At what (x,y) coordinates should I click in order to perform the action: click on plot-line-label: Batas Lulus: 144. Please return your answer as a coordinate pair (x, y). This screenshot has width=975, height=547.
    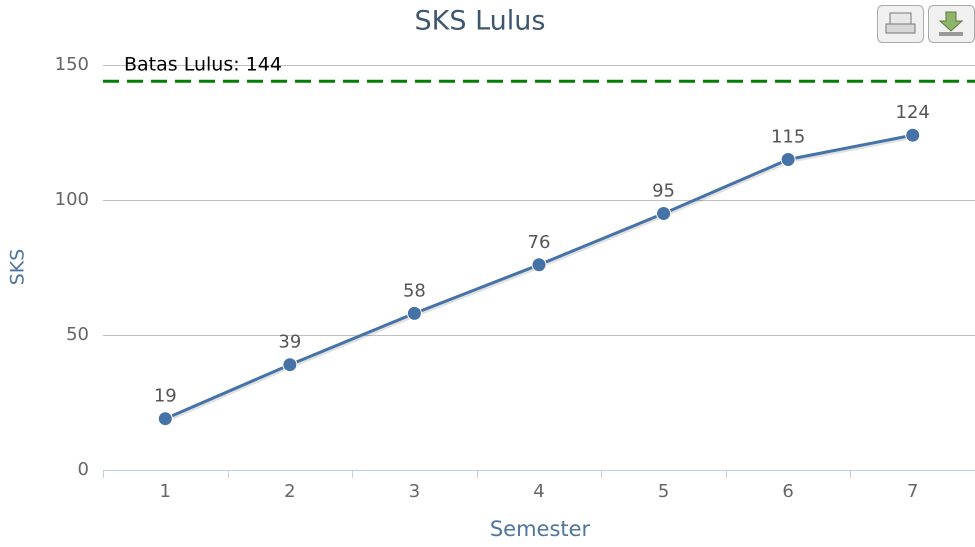
    Looking at the image, I should click on (203, 65).